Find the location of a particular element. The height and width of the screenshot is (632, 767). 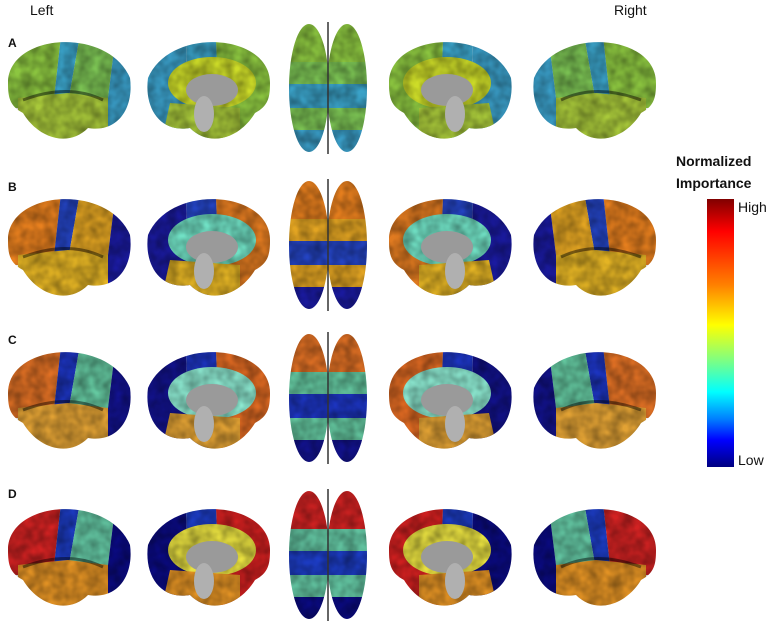

colorbar is located at coordinates (720, 333).